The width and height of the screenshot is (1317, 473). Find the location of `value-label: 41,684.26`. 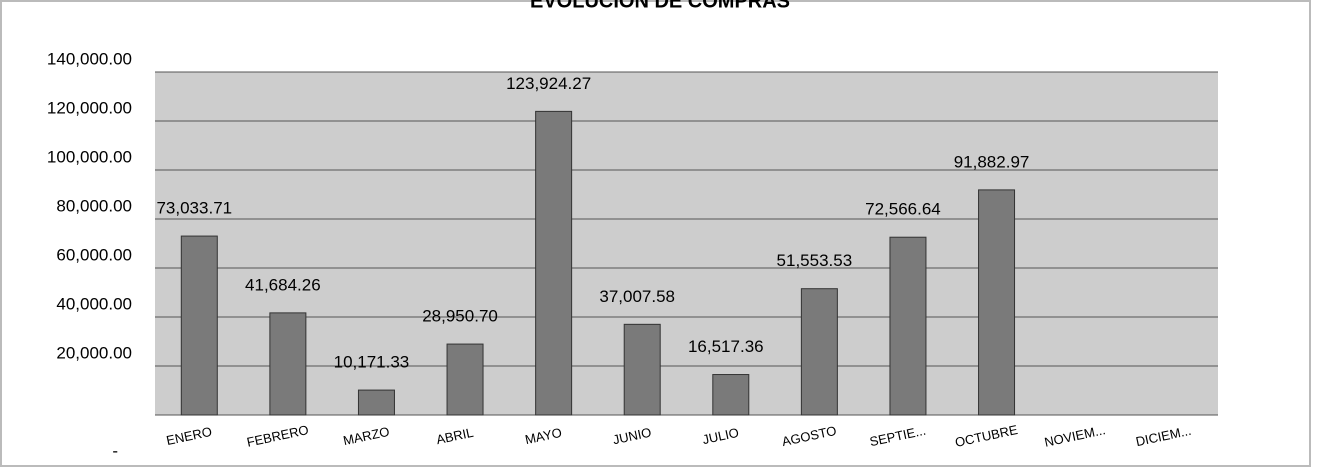

value-label: 41,684.26 is located at coordinates (283, 284).